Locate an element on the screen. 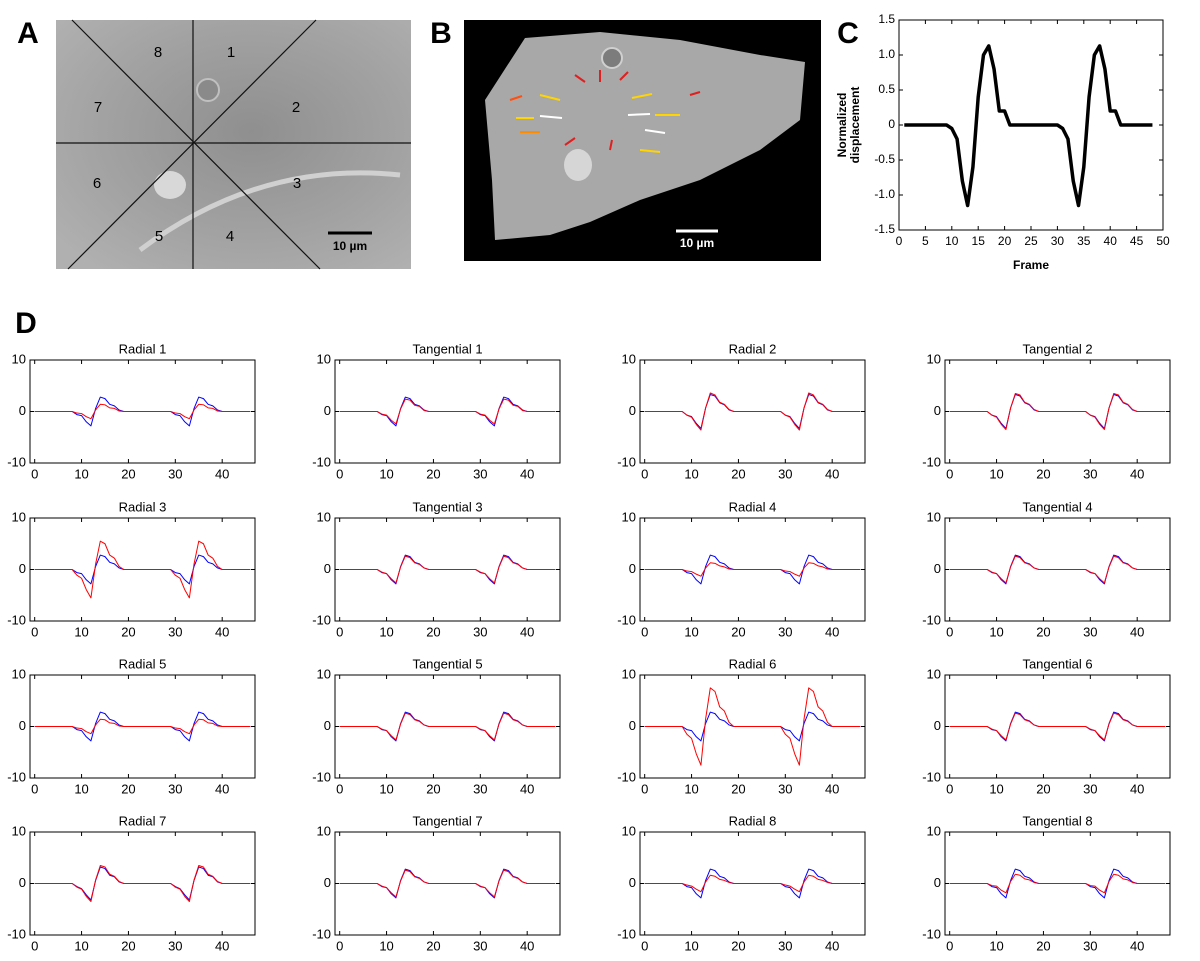 The image size is (1200, 961). x-tick-label: 25 is located at coordinates (1031, 241).